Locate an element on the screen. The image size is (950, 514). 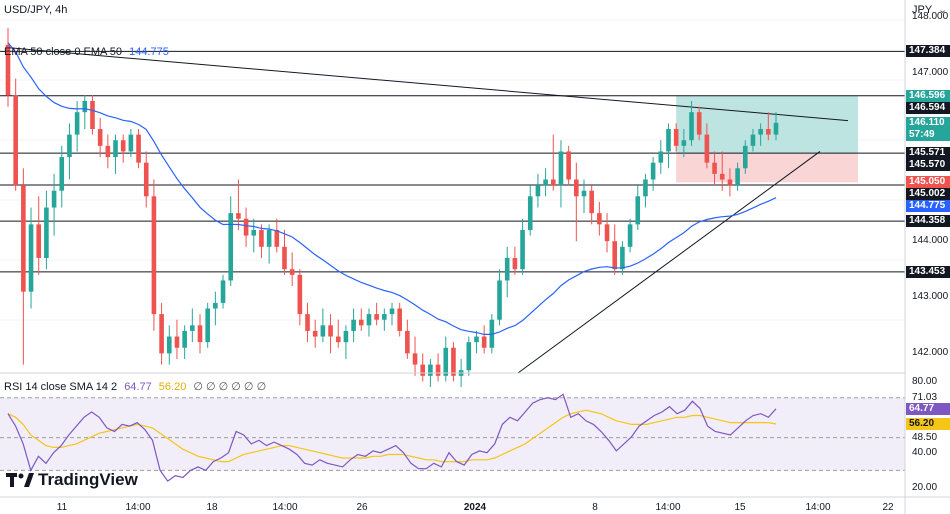
rsi-tick: 71.03 is located at coordinates (925, 397).